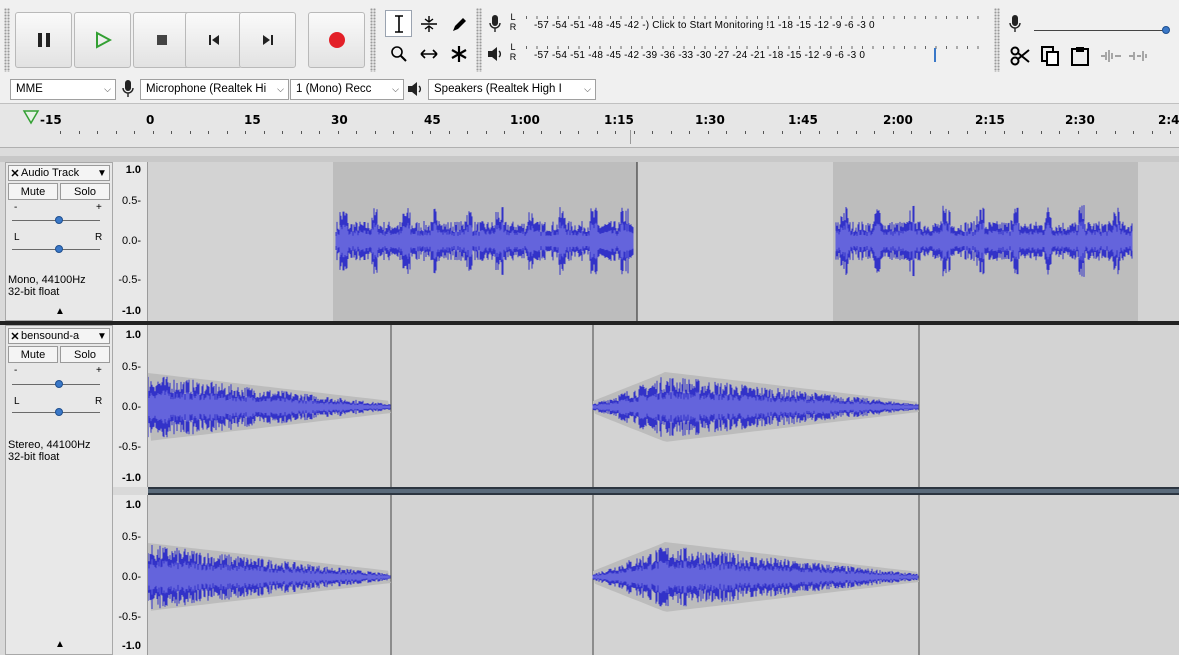  What do you see at coordinates (63, 89) in the screenshot?
I see `host-select: MME ⌵` at bounding box center [63, 89].